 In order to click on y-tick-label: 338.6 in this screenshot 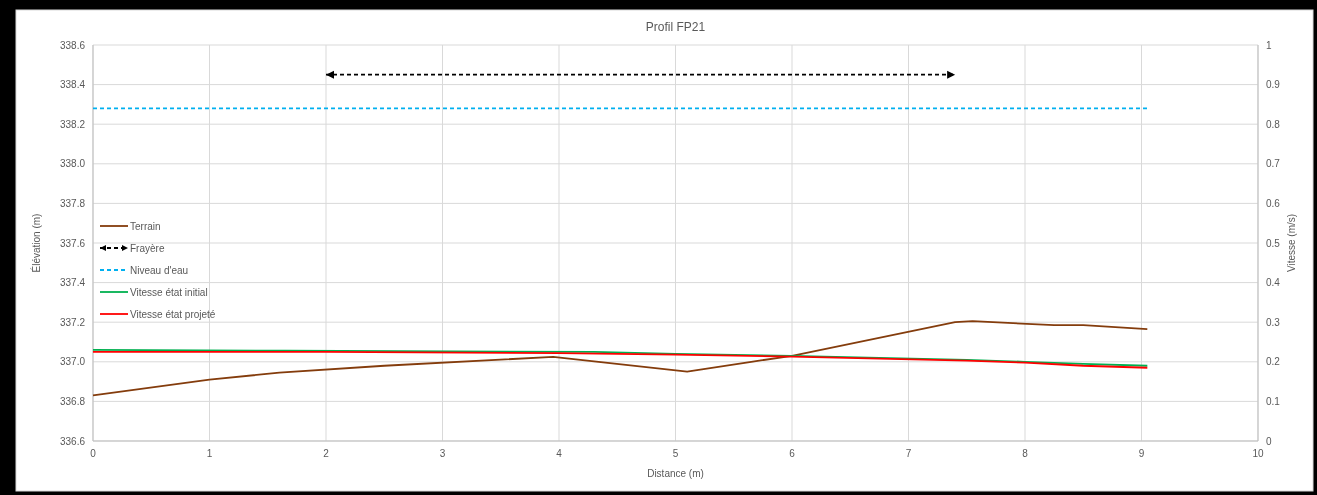, I will do `click(72, 45)`.